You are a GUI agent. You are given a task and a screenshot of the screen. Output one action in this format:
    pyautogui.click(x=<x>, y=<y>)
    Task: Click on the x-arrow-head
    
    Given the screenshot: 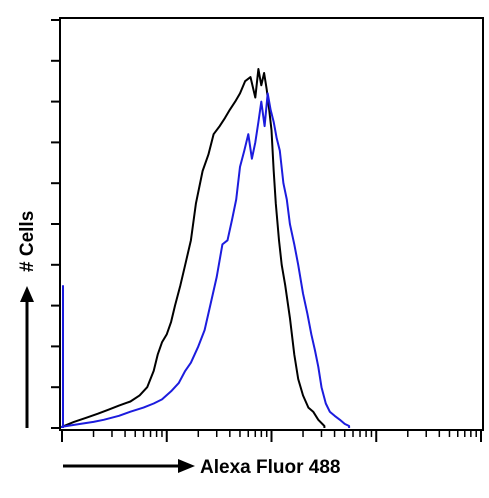 What is the action you would take?
    pyautogui.click(x=186, y=466)
    